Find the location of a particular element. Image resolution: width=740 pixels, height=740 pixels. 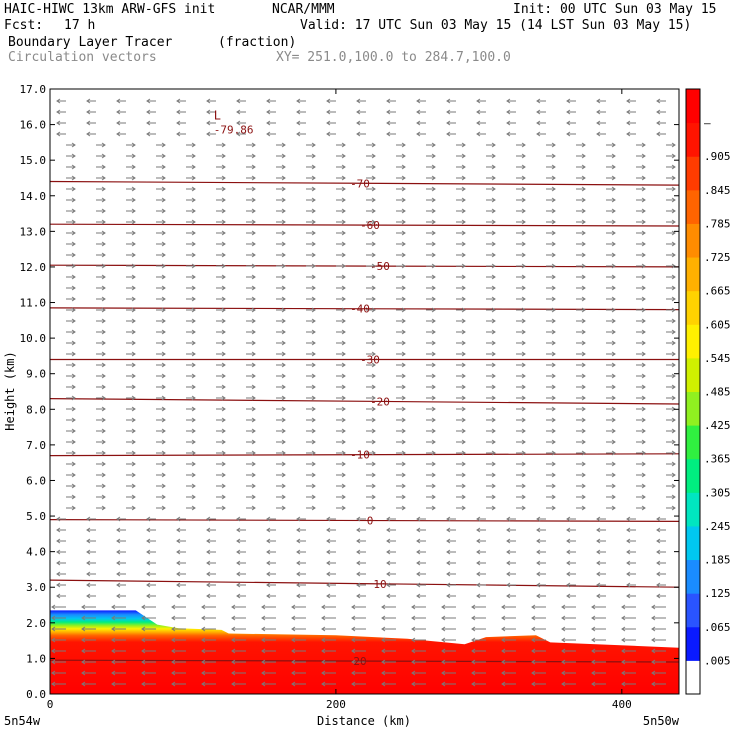

org-label: NCAR/MMM is located at coordinates (303, 9).